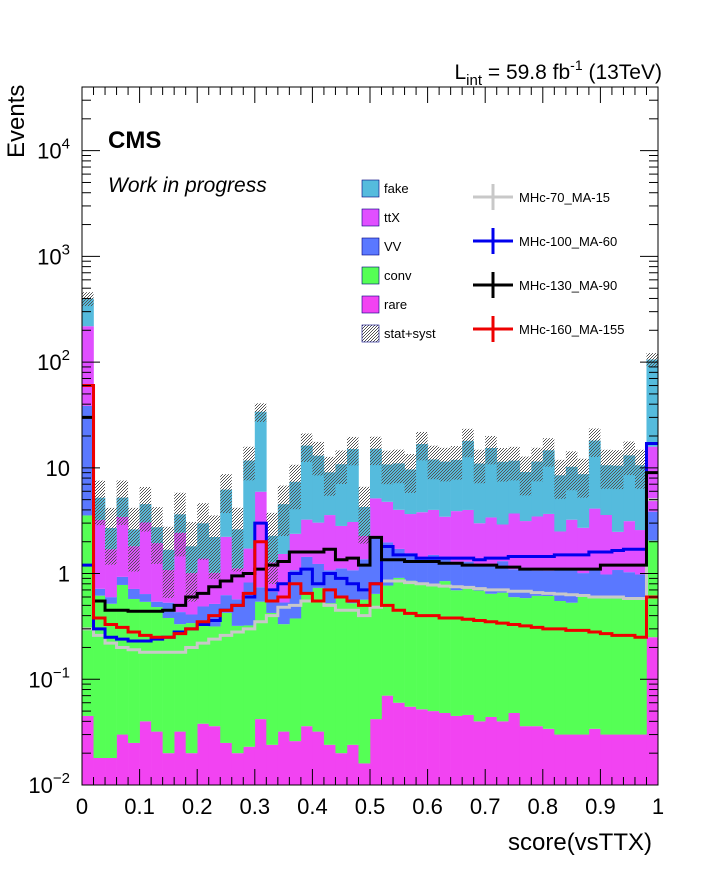 This screenshot has width=716, height=877. I want to click on legend-swatch-fake, so click(370, 188).